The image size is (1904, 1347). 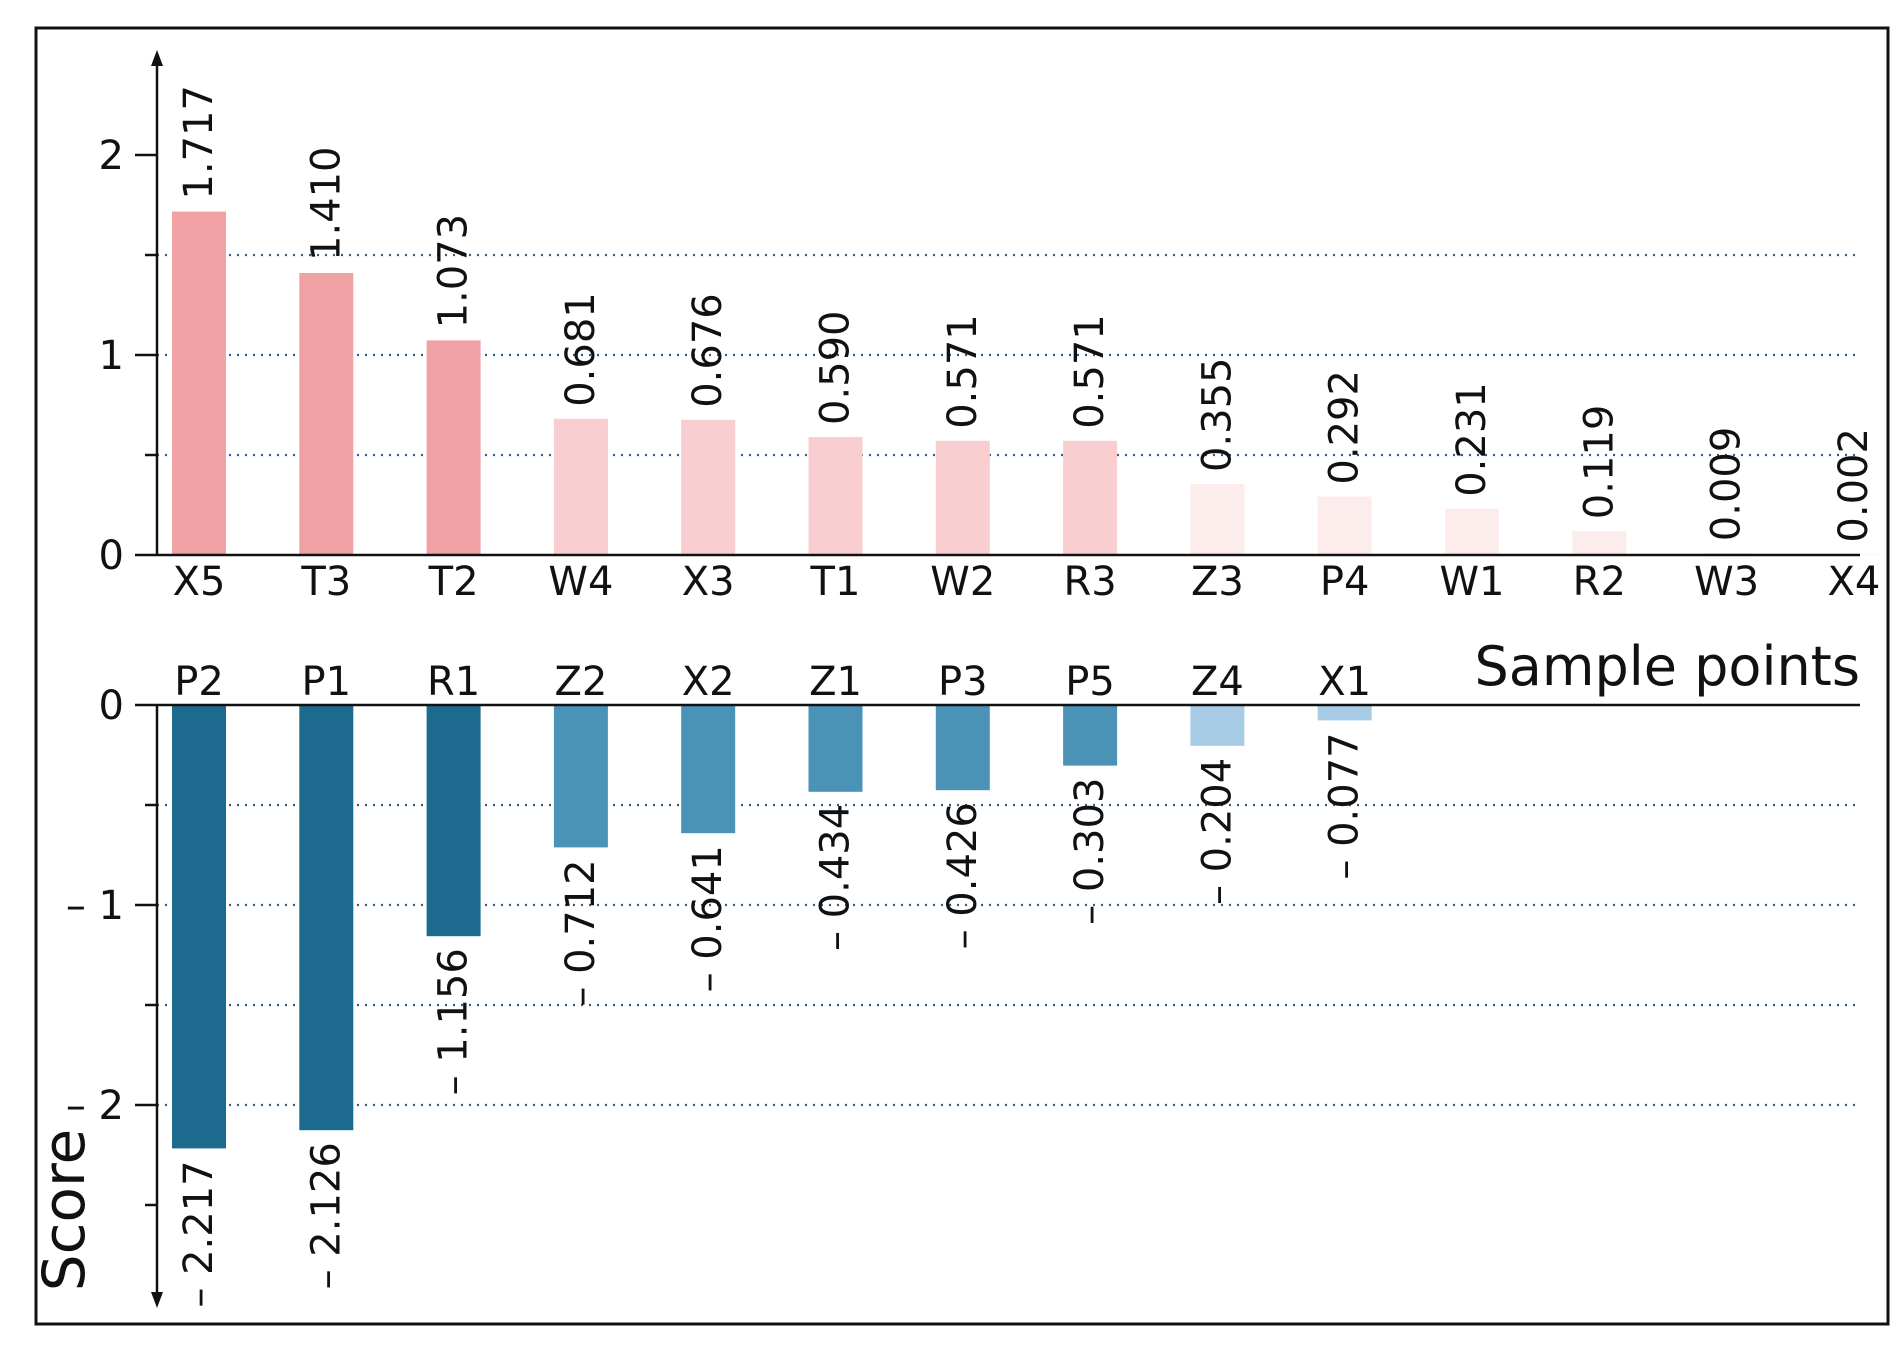 What do you see at coordinates (708, 918) in the screenshot?
I see `bar-value-label: – 0.641` at bounding box center [708, 918].